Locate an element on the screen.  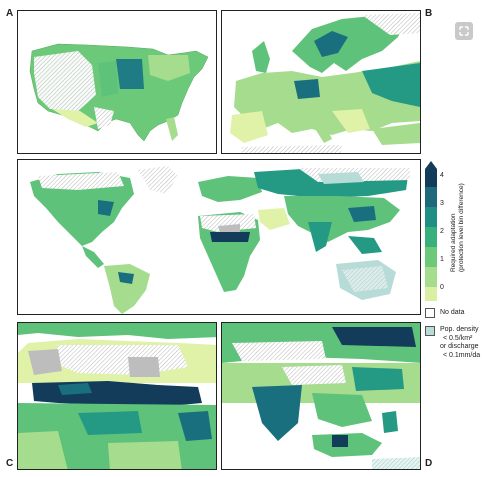
panel-africa-map is located at coordinates (117, 396).